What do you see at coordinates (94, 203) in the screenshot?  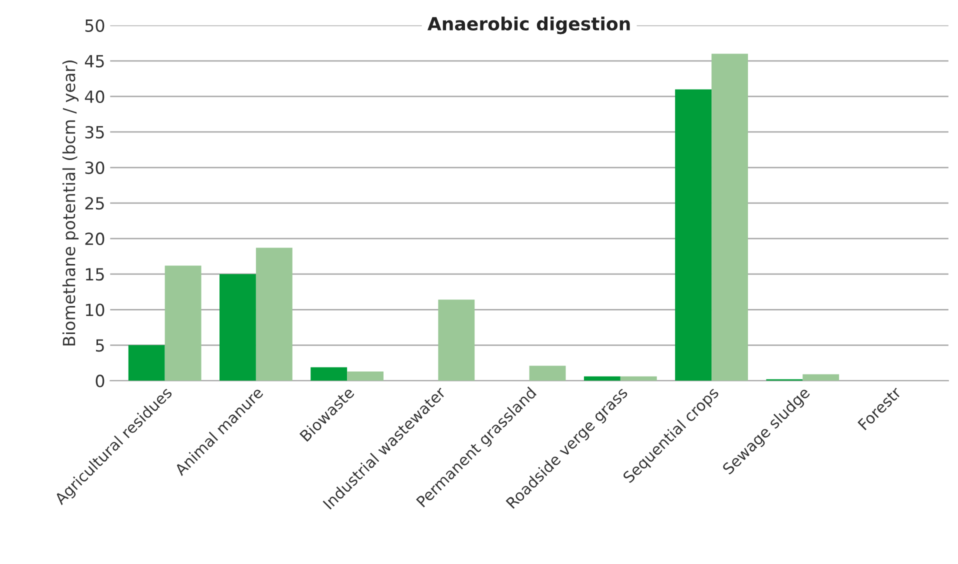 I see `y-tick-label: 25` at bounding box center [94, 203].